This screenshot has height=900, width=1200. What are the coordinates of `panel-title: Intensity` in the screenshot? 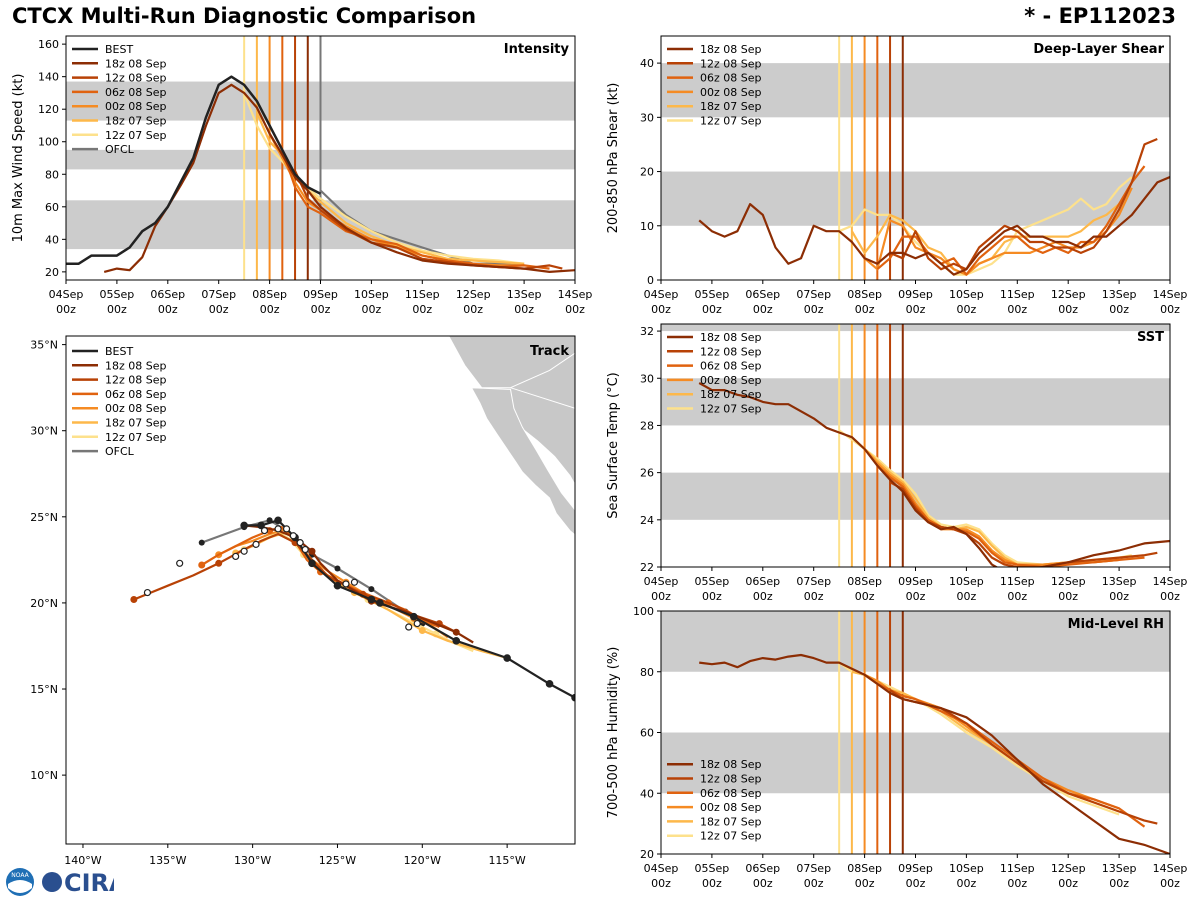 It's located at (537, 49).